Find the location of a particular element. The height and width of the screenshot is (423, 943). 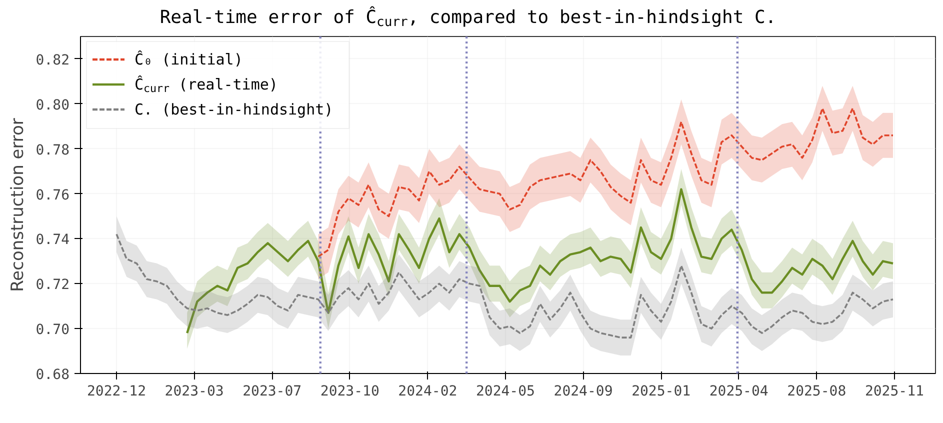

y-tick-label: 0.78 is located at coordinates (53, 150).